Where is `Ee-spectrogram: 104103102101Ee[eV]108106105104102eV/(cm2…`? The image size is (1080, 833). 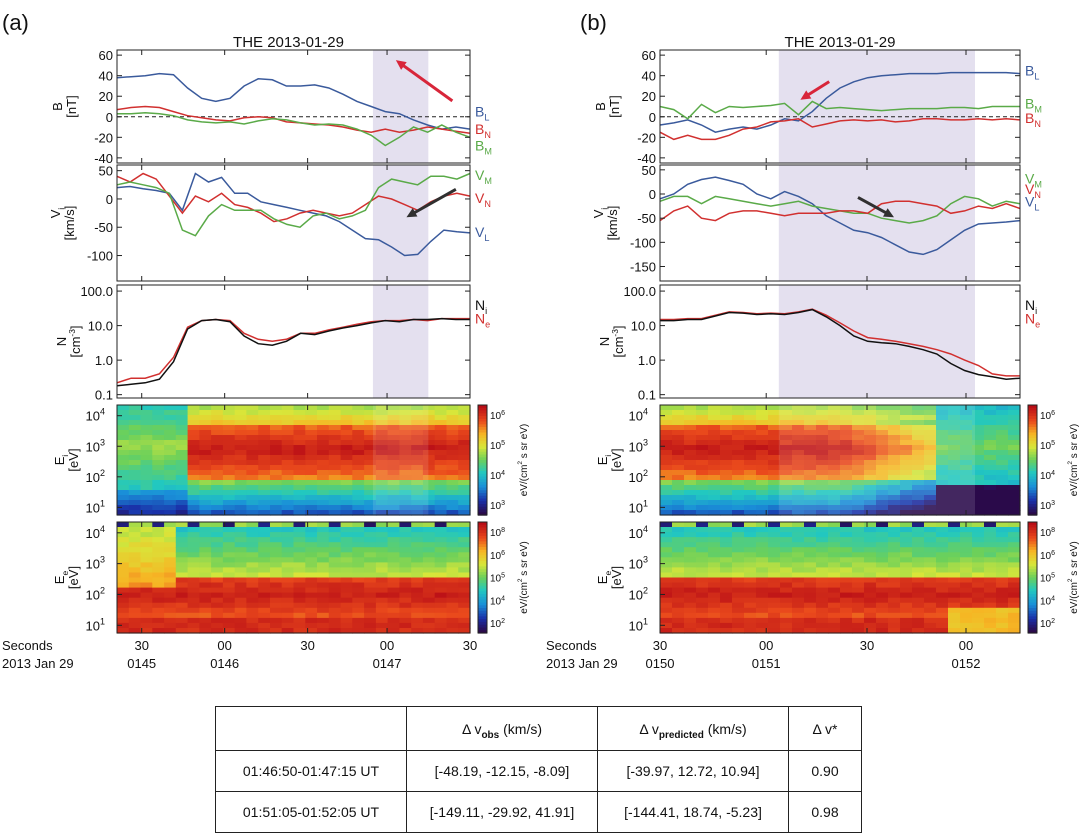
Ee-spectrogram: 104103102101Ee[eV]108106105104102eV/(cm2… is located at coordinates (837, 577).